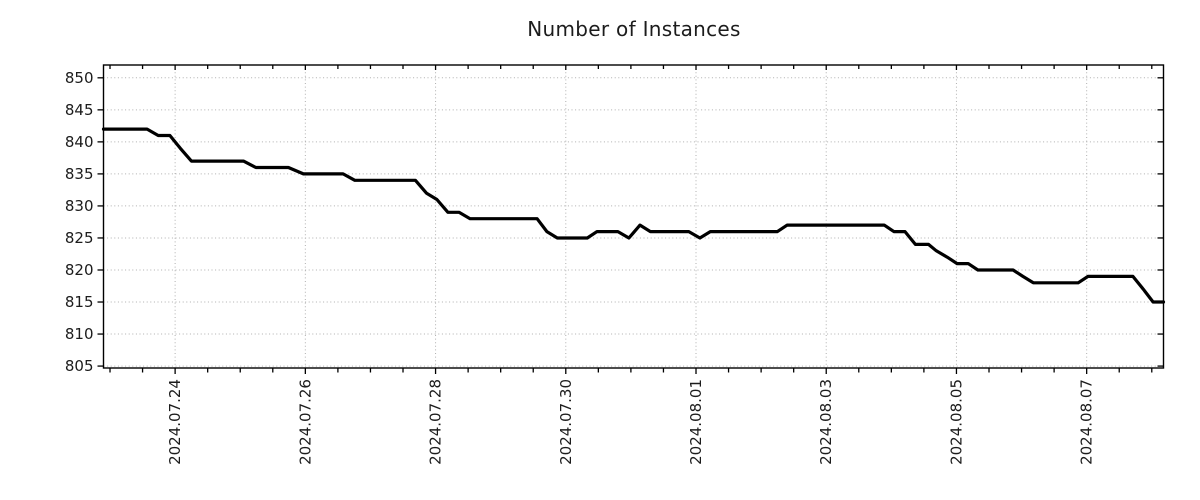 The height and width of the screenshot is (500, 1200). What do you see at coordinates (1087, 422) in the screenshot?
I see `x-tick-label: 2024.08.07` at bounding box center [1087, 422].